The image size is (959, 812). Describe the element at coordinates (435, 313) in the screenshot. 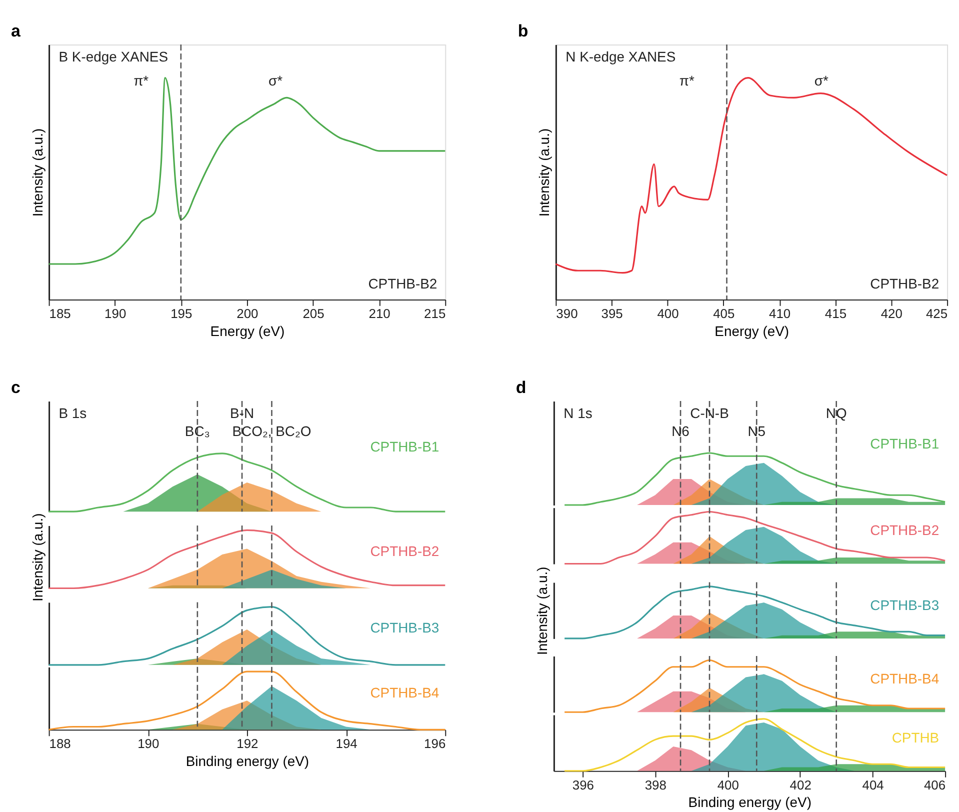

I see `x-tick-label: 215` at that location.